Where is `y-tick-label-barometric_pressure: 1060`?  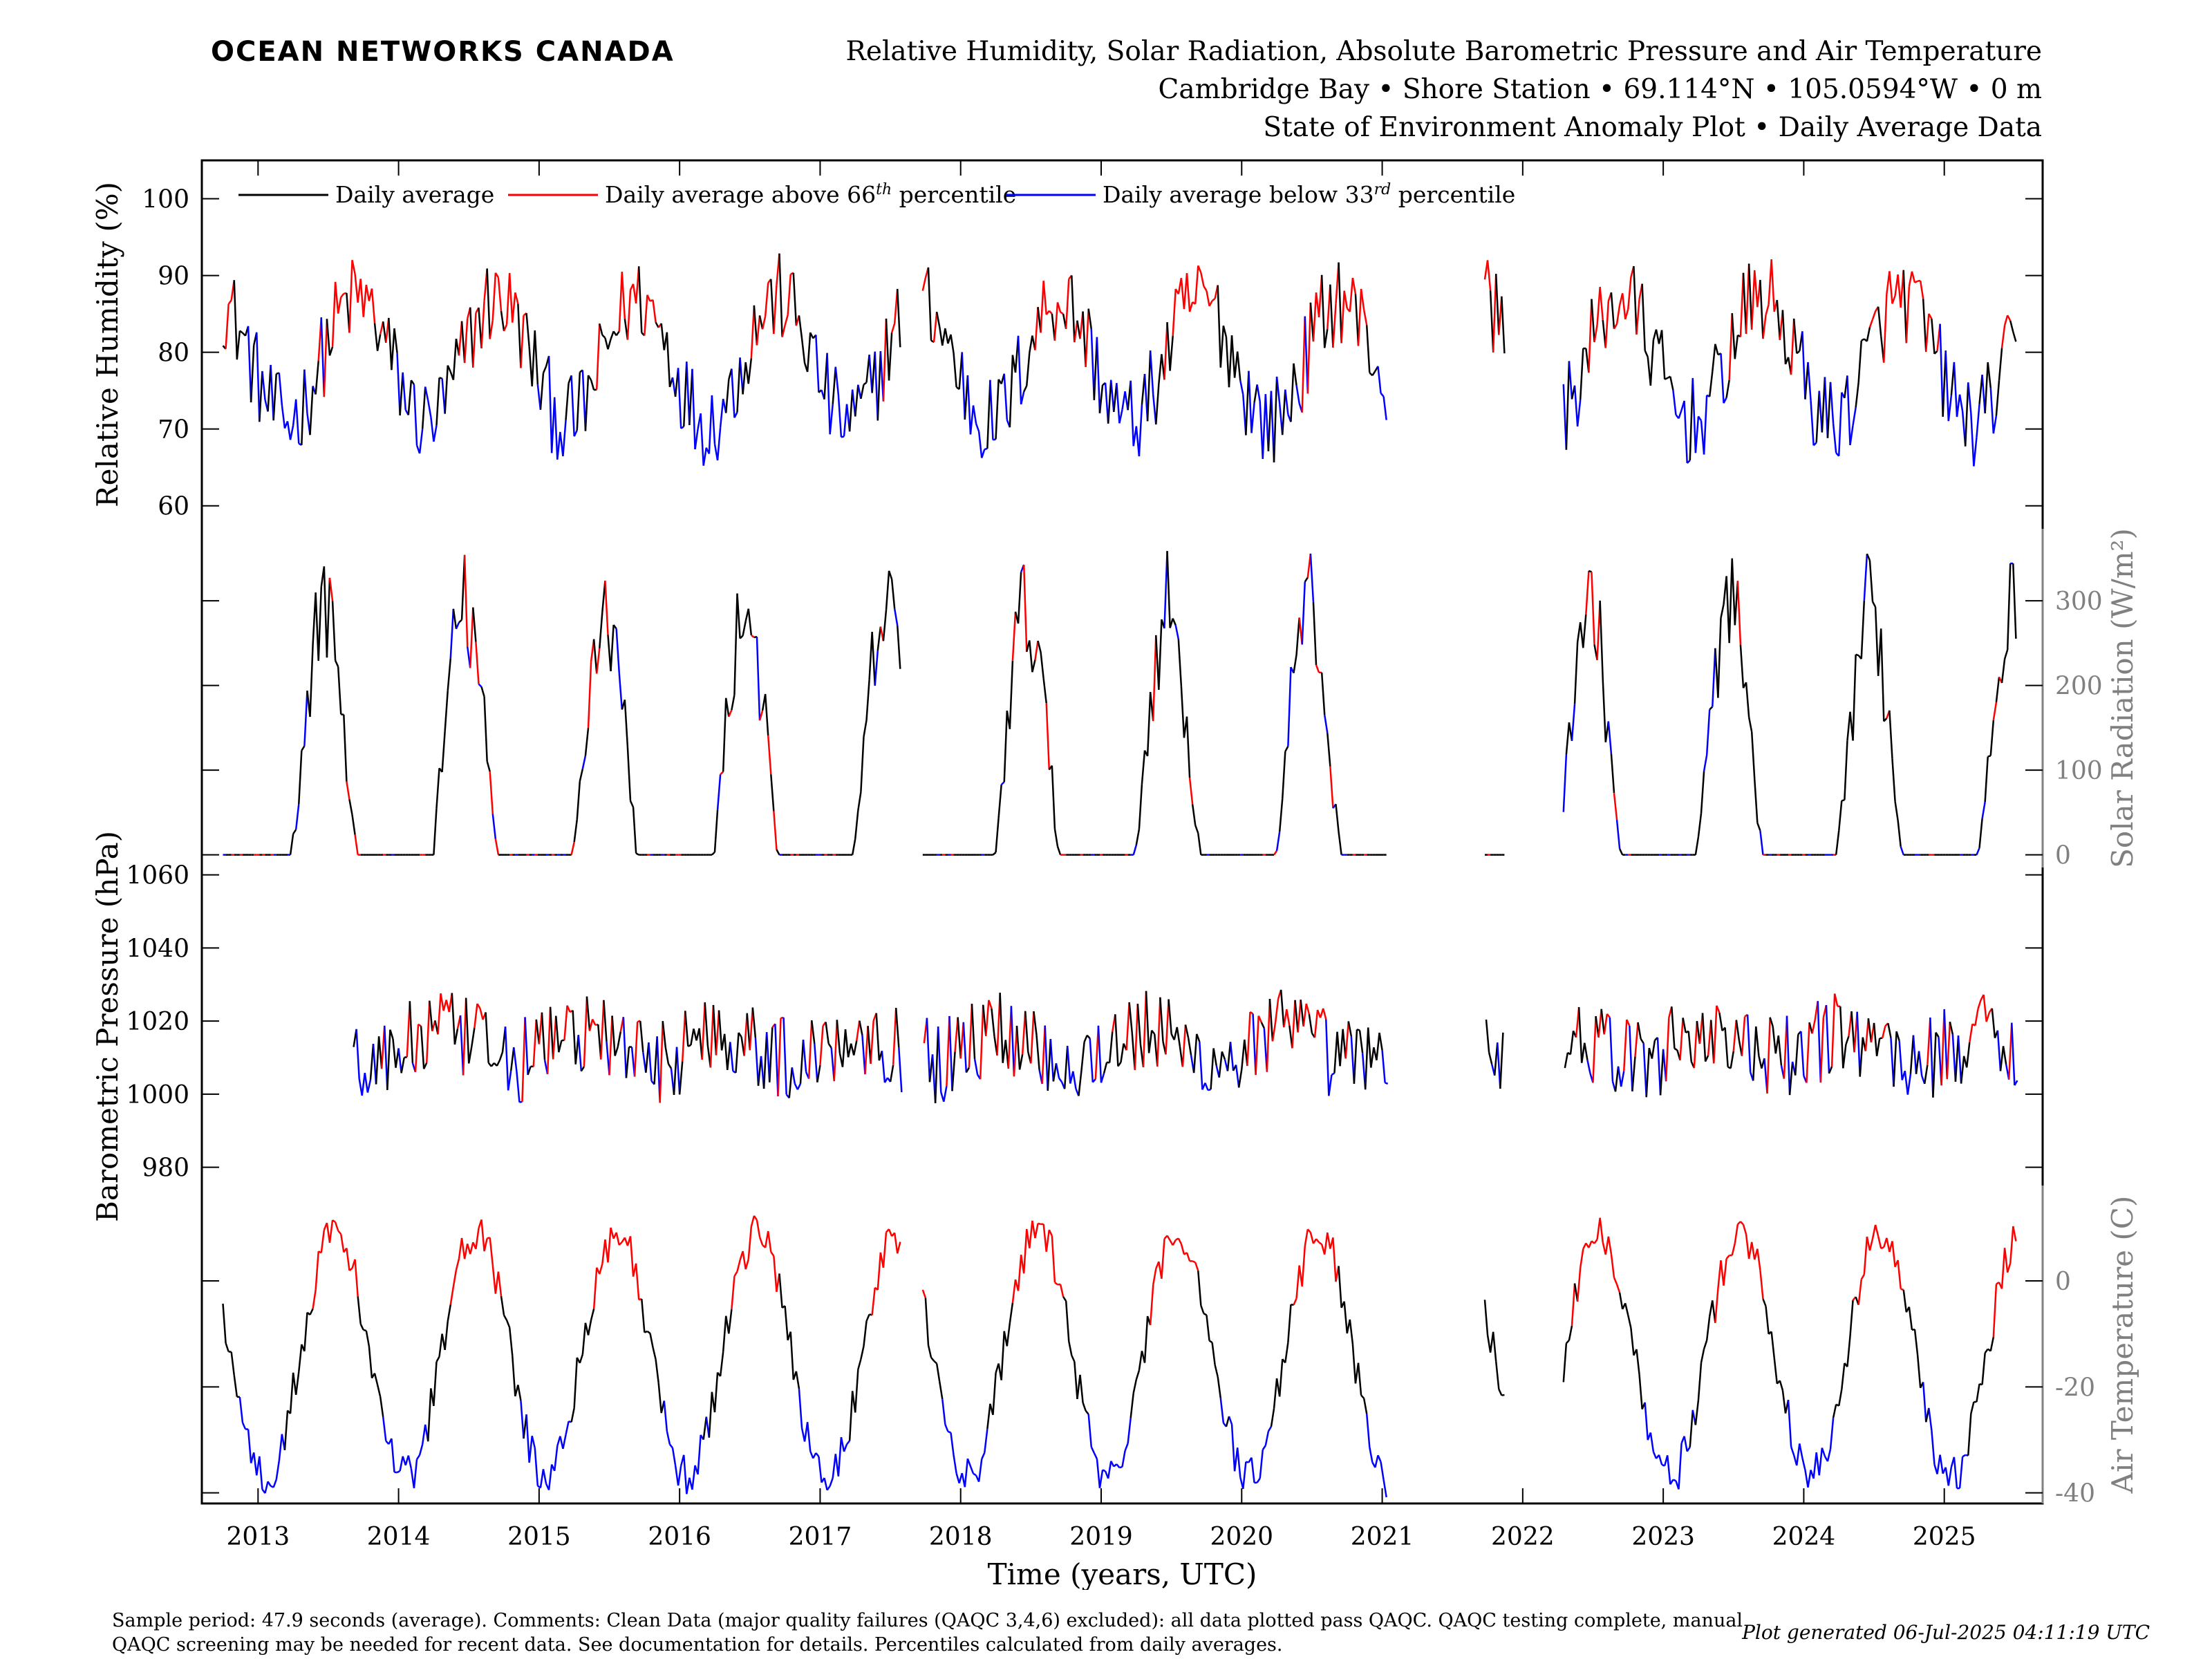 y-tick-label-barometric_pressure: 1060 is located at coordinates (157, 876).